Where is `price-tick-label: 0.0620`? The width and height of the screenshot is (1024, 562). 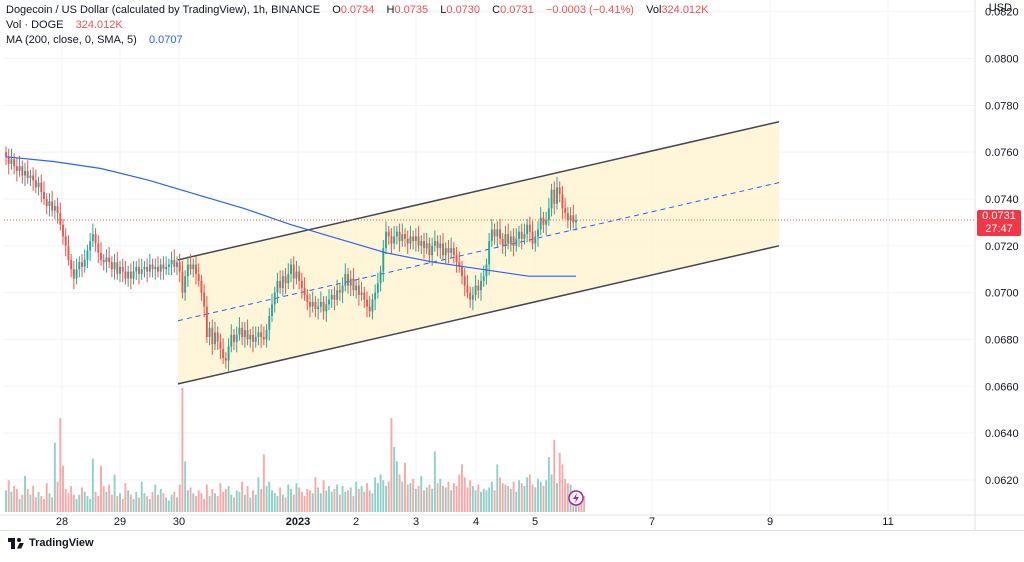 price-tick-label: 0.0620 is located at coordinates (1002, 481).